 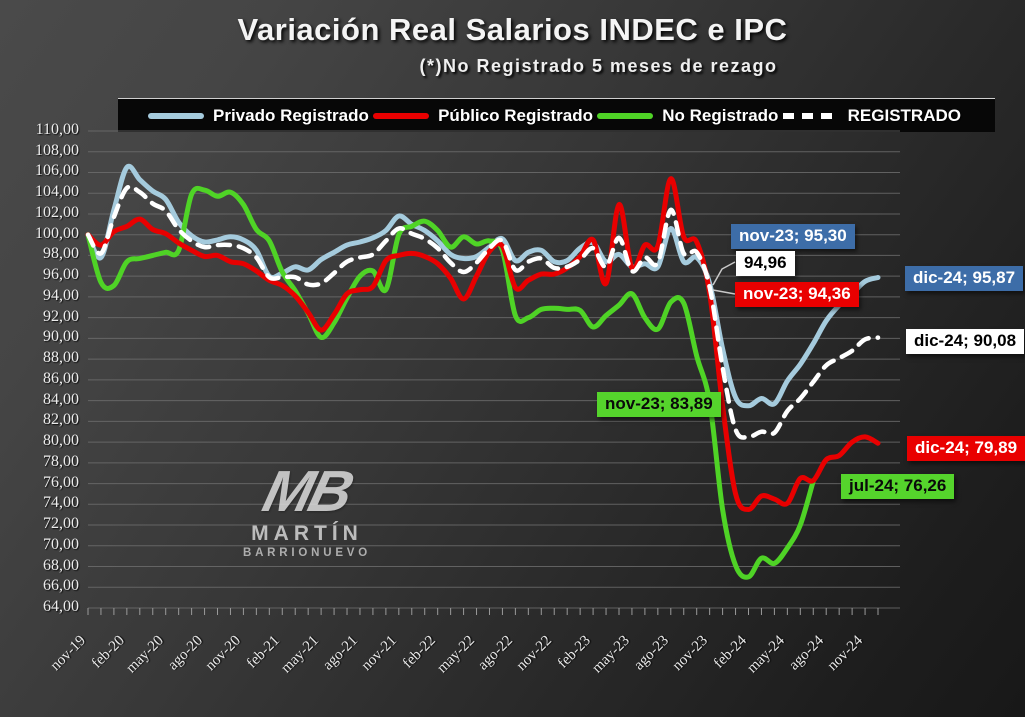 I want to click on watermark-name: MARTÍN, so click(x=307, y=533).